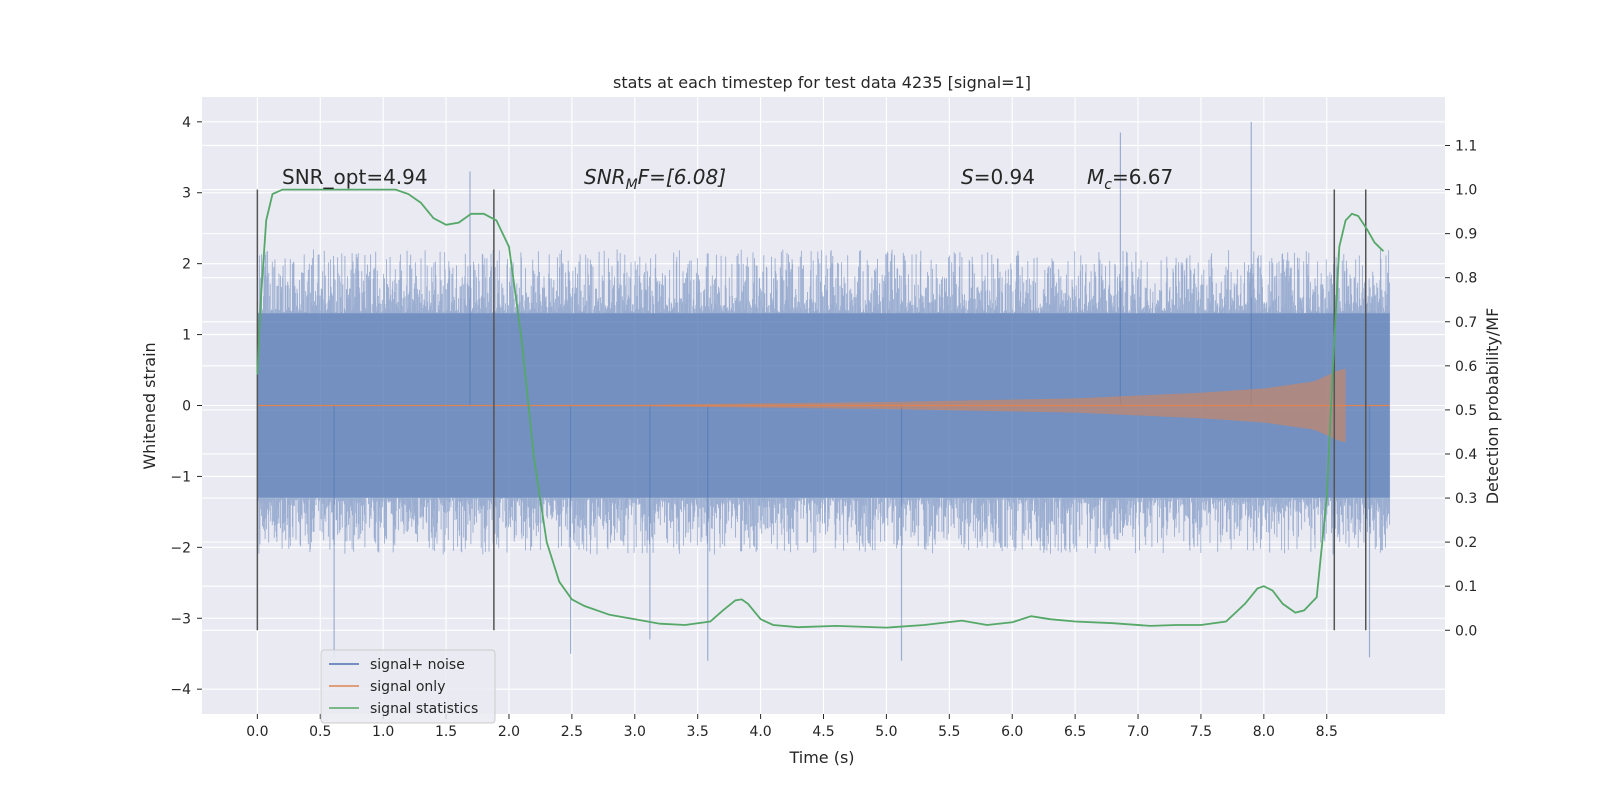  I want to click on y-right-tick-label: 1.1, so click(1466, 146).